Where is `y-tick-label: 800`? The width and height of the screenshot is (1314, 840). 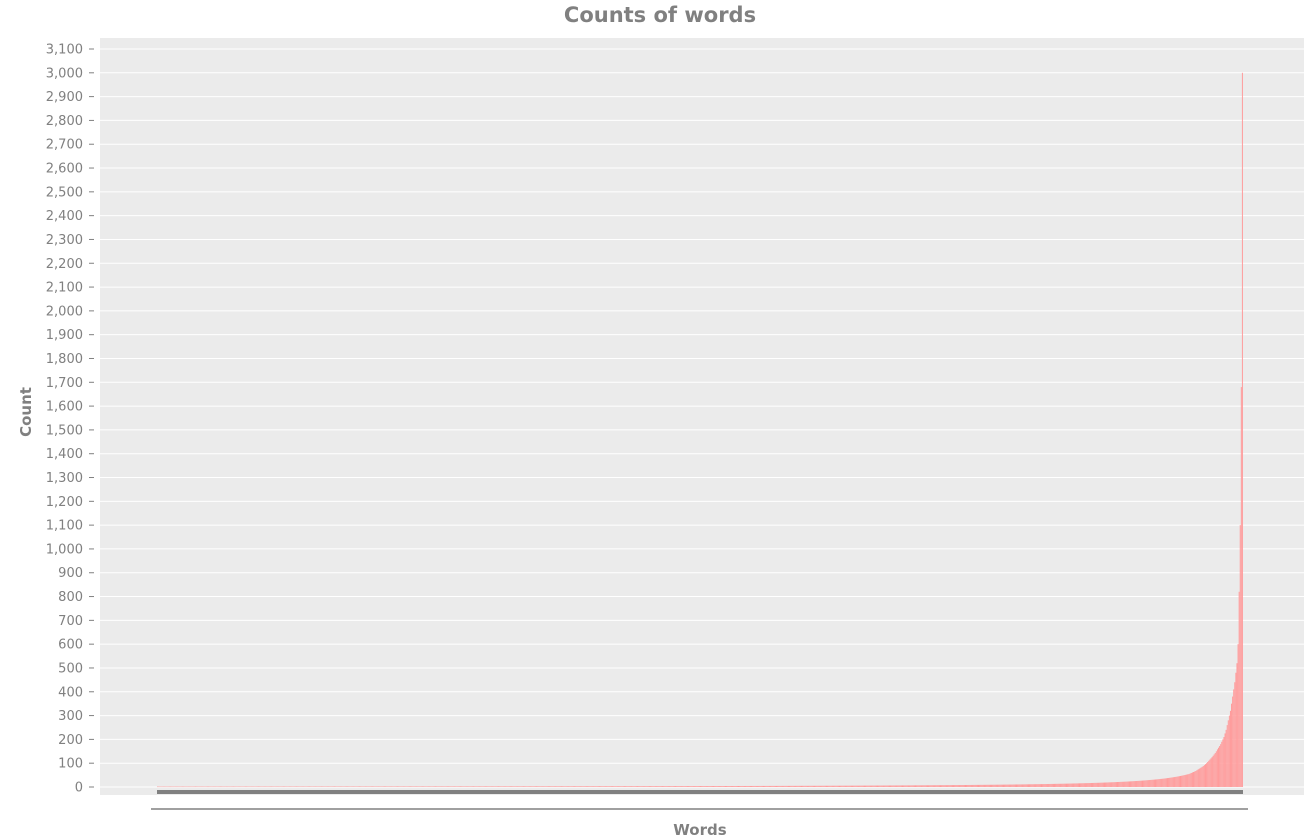 y-tick-label: 800 is located at coordinates (70, 597).